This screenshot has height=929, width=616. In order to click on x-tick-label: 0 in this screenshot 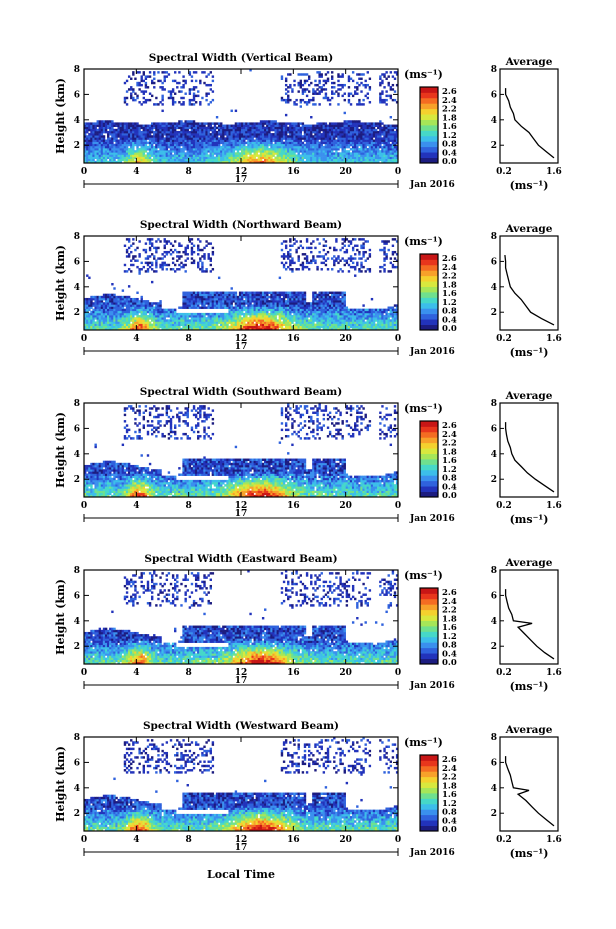, I will do `click(84, 172)`.